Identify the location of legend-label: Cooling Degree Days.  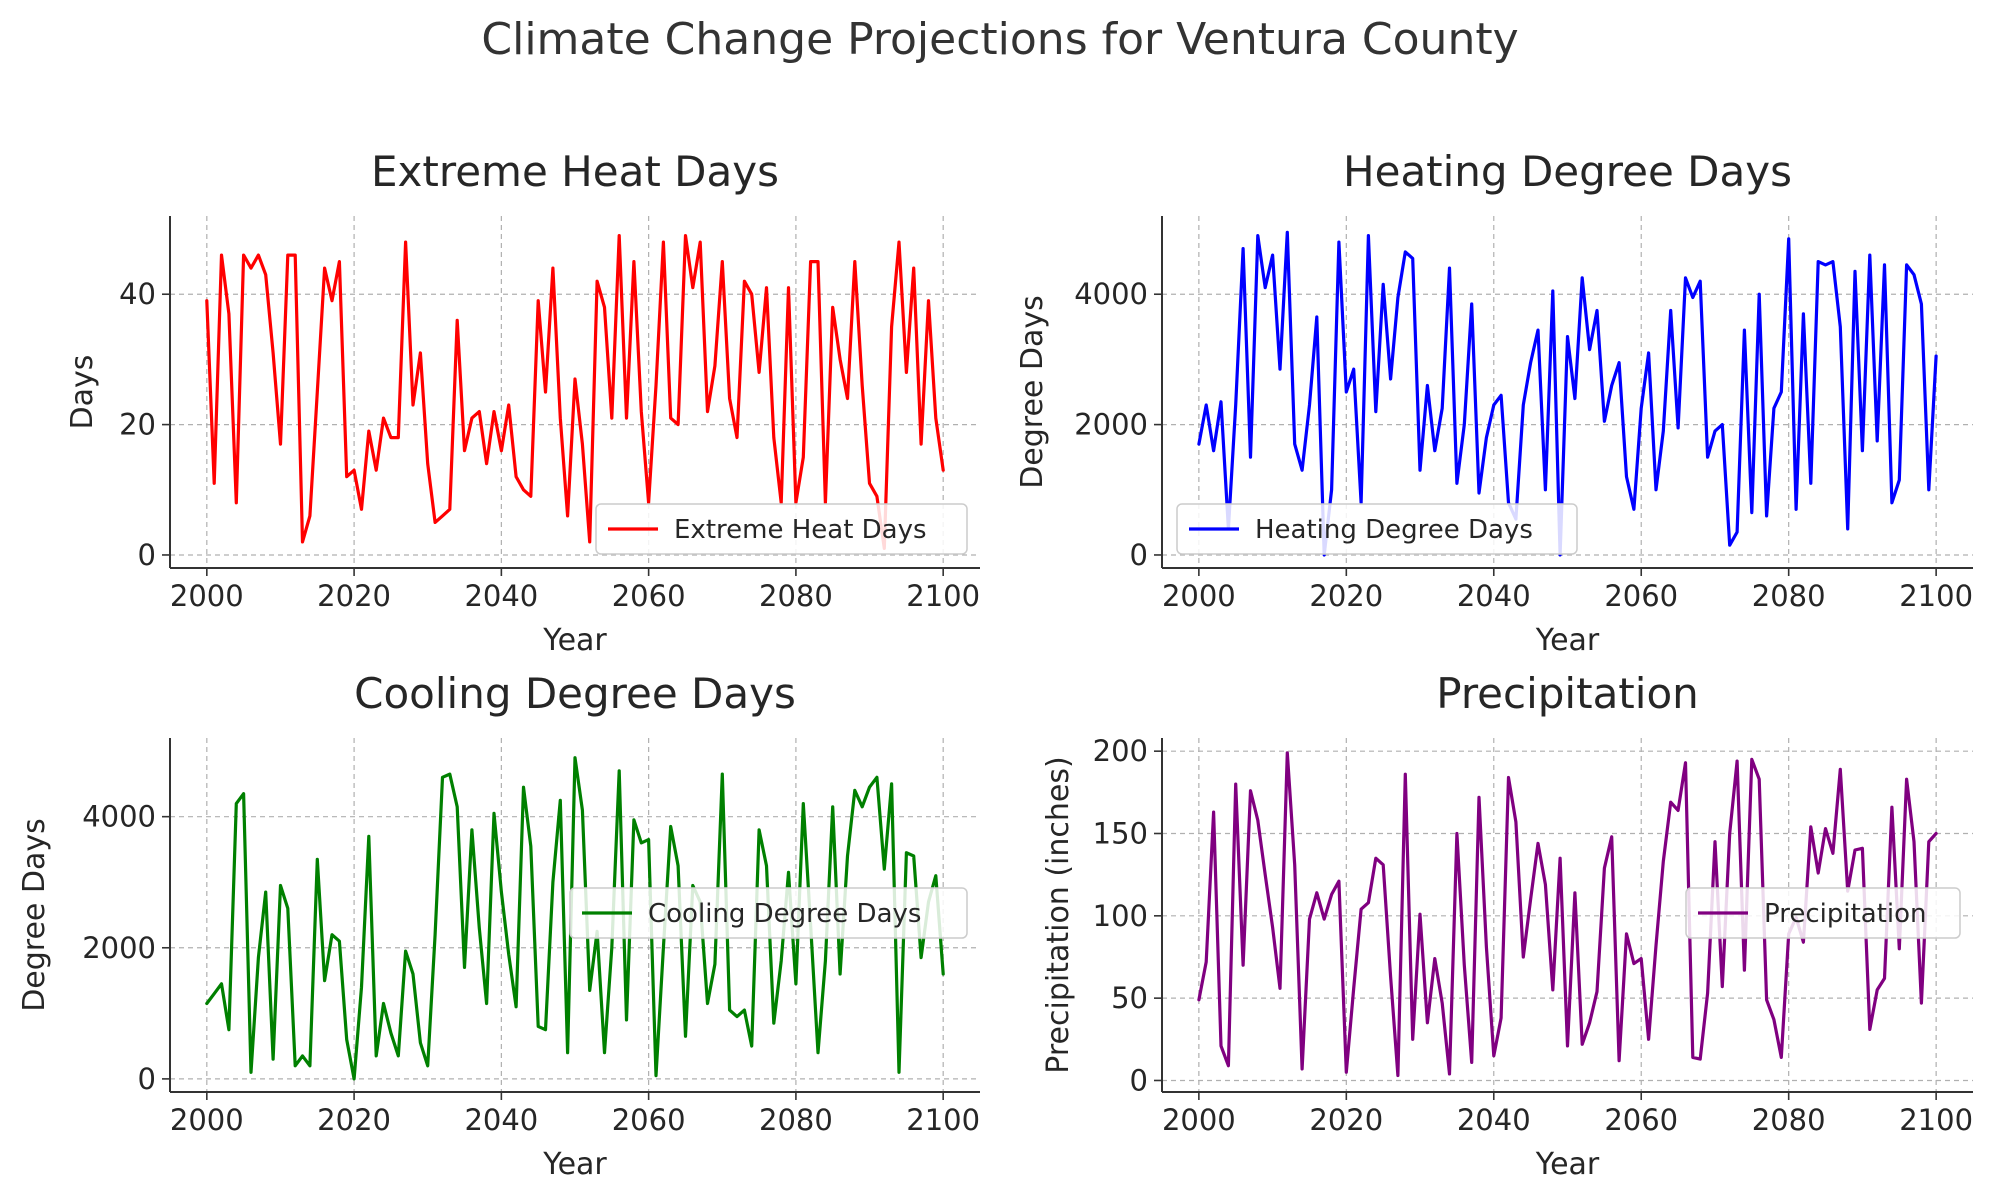
(784, 914).